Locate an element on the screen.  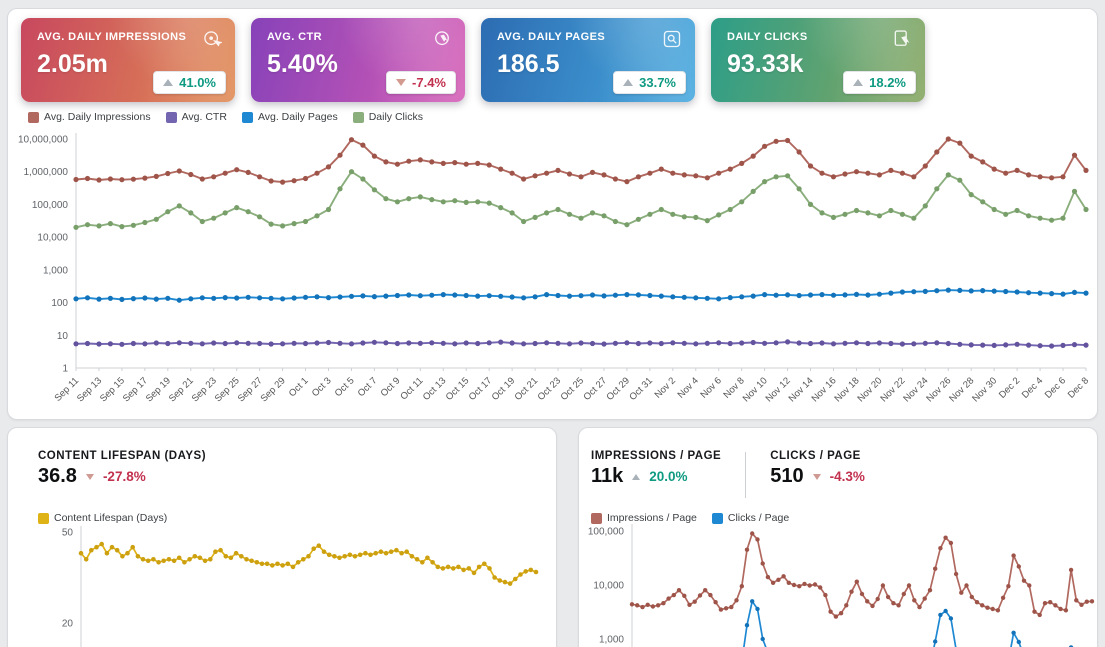
svg-text: Nov 18 is located at coordinates (847, 389).